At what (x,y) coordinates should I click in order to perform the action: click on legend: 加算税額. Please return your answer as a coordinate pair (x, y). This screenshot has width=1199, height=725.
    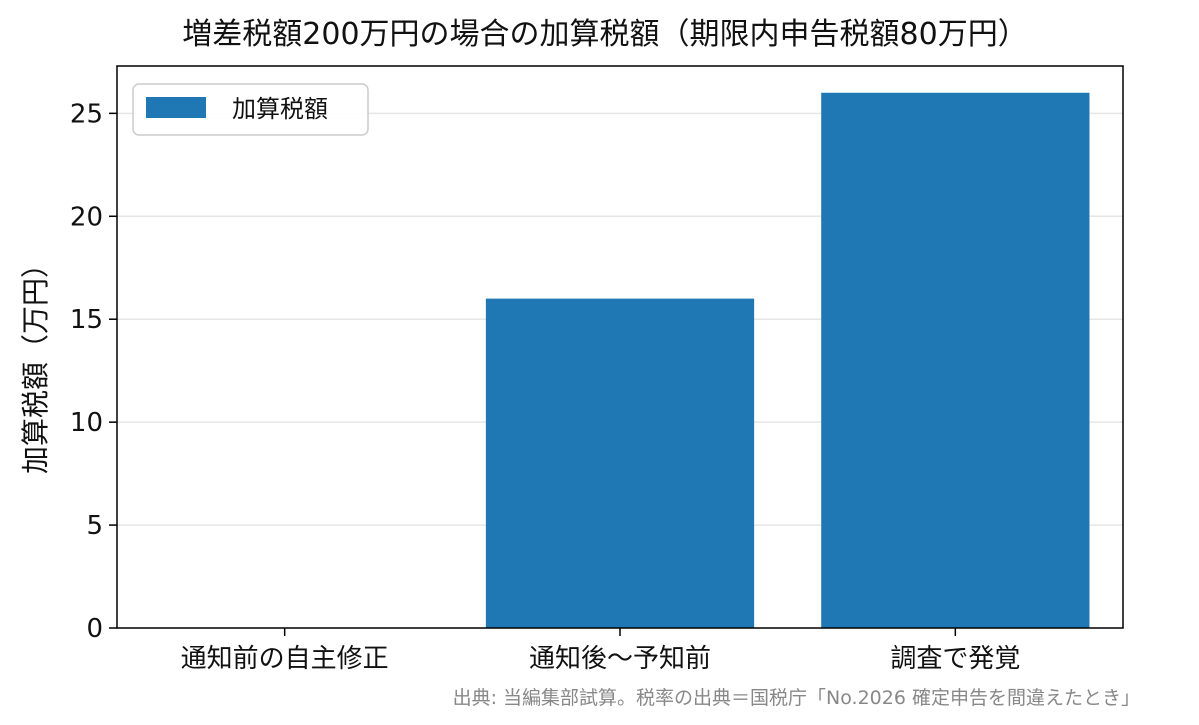
    Looking at the image, I should click on (250, 109).